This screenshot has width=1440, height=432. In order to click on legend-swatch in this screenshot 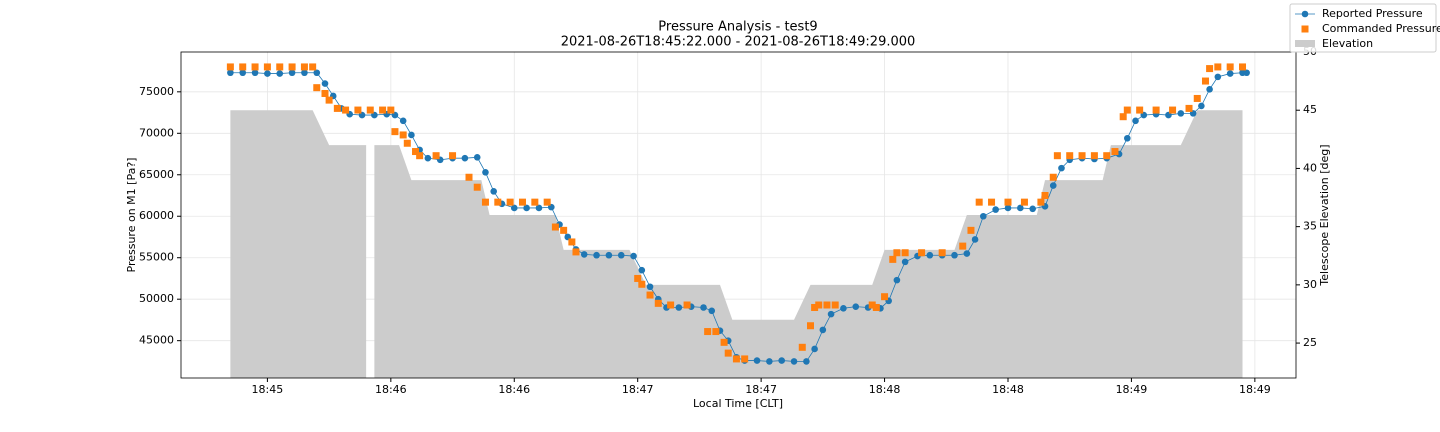, I will do `click(1305, 43)`.